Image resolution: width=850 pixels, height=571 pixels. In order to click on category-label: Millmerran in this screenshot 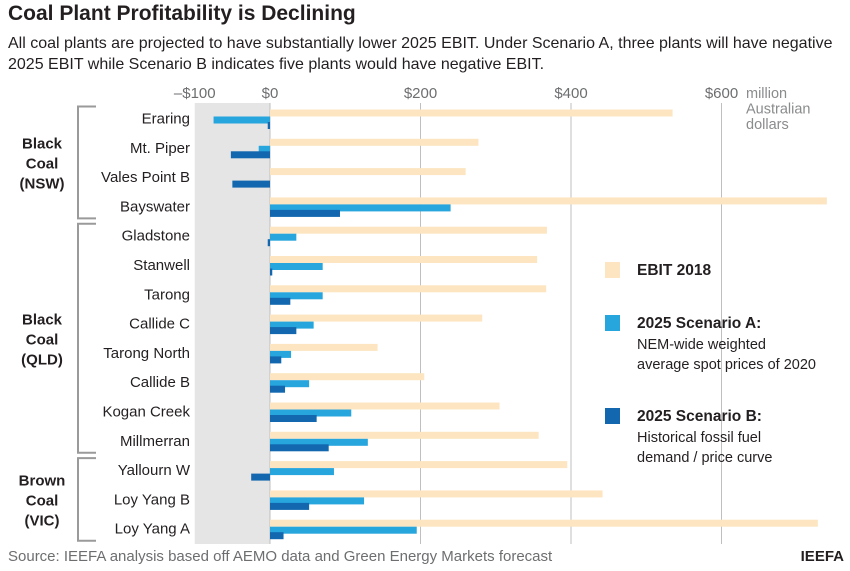, I will do `click(155, 441)`.